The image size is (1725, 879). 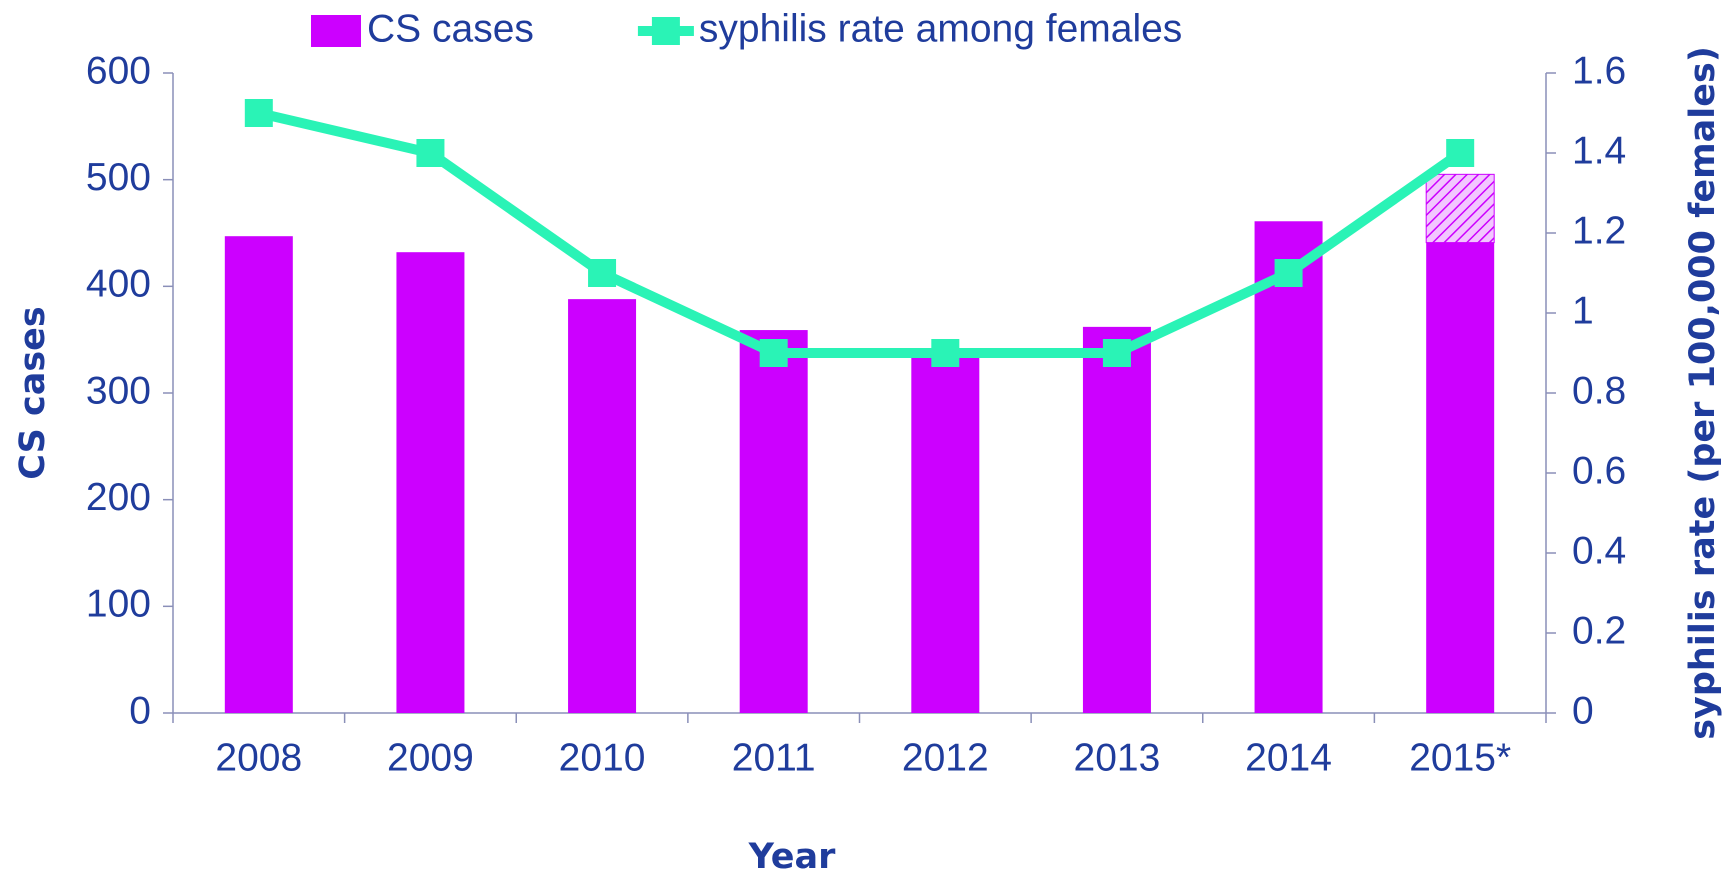 I want to click on y-tick-label: 400, so click(x=118, y=284).